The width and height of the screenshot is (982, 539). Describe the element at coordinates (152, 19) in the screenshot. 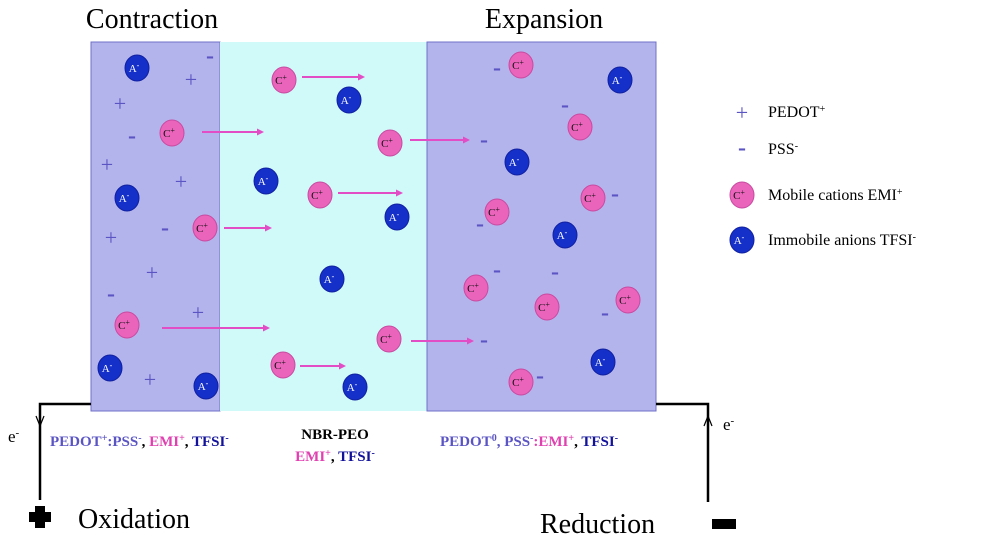

I see `left-title: Contraction` at that location.